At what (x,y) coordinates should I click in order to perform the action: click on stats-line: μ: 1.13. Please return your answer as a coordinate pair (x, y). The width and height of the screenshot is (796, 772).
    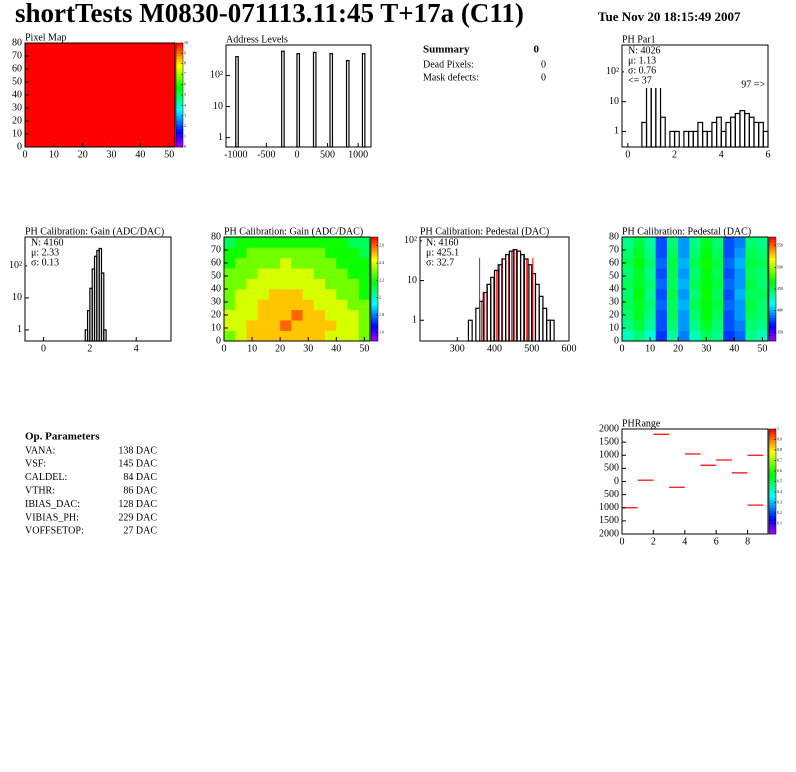
    Looking at the image, I should click on (642, 60).